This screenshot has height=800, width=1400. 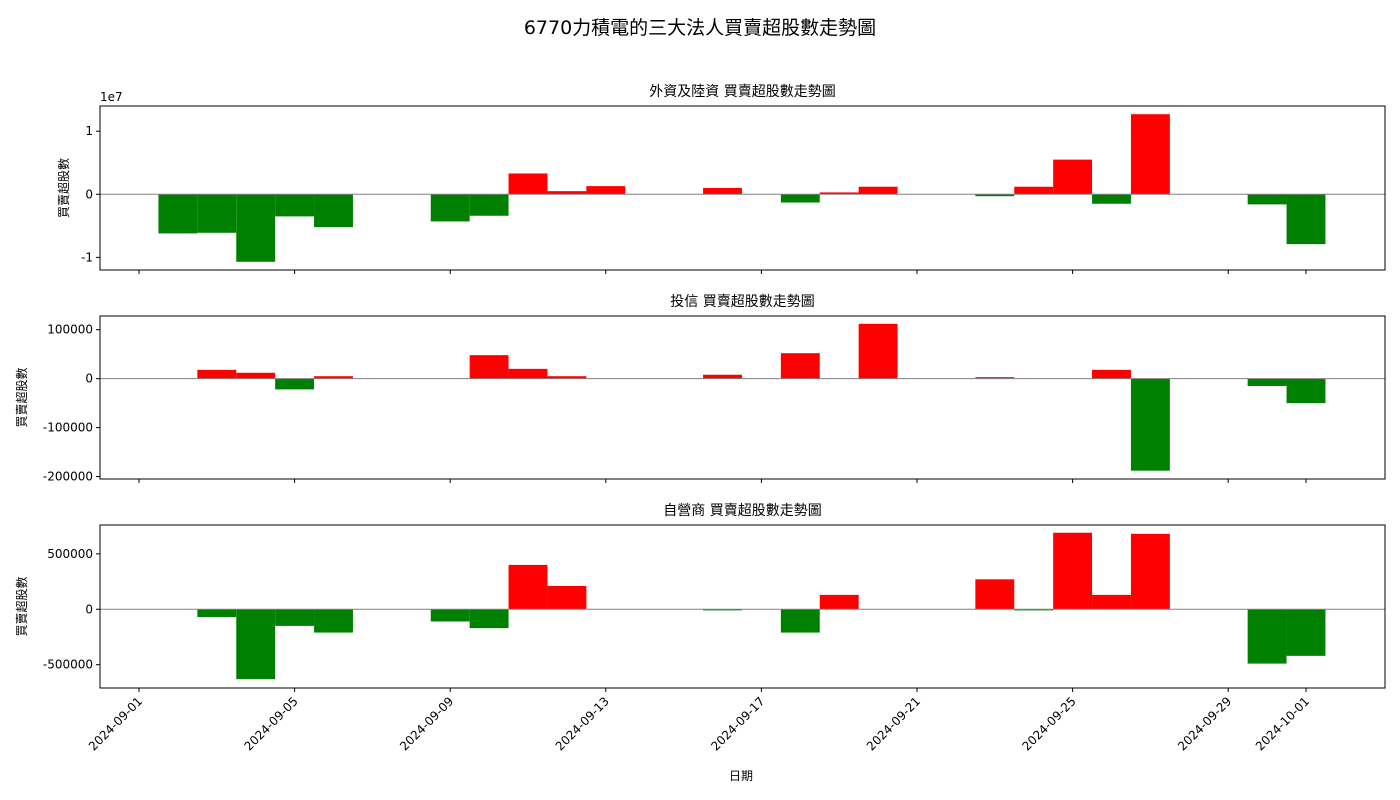 I want to click on panel-title: 投信 買賣超股數走勢圖, so click(x=742, y=302).